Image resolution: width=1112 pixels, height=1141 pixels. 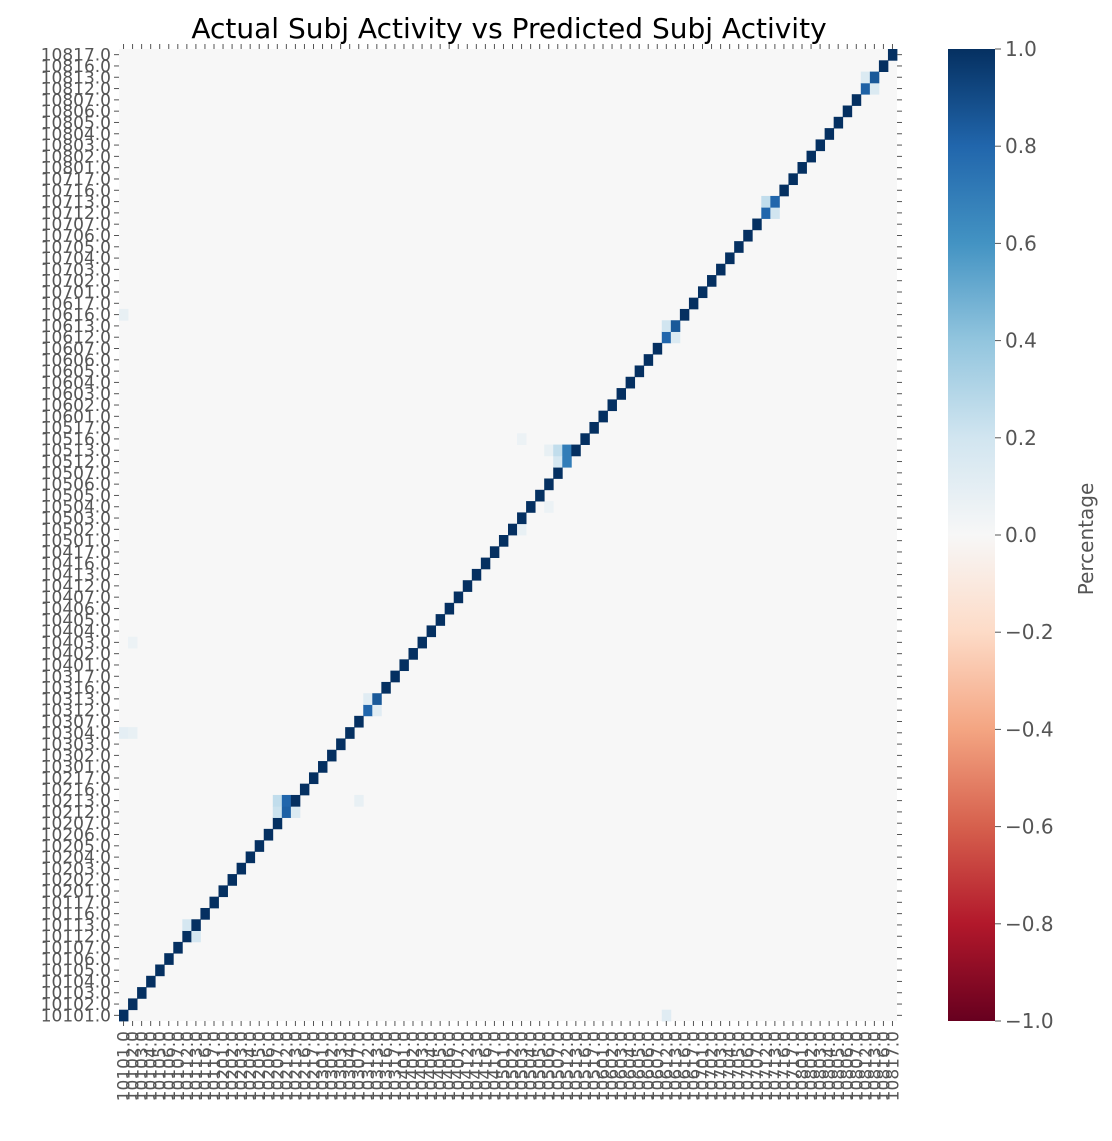 I want to click on y-tick-label: 10516.0, so click(x=76, y=440).